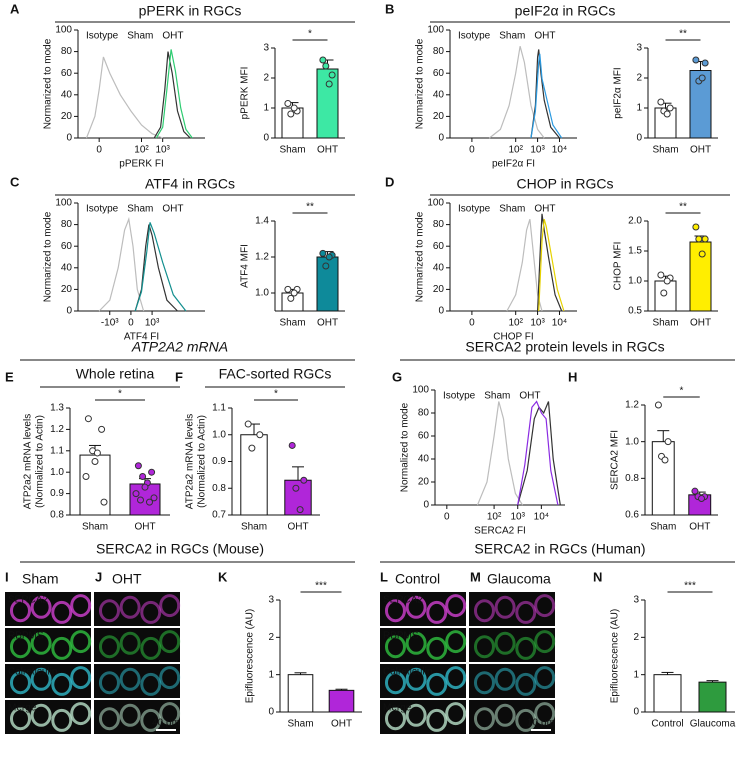 The width and height of the screenshot is (747, 761). What do you see at coordinates (219, 515) in the screenshot?
I see `y-tick-label: 0.7` at bounding box center [219, 515].